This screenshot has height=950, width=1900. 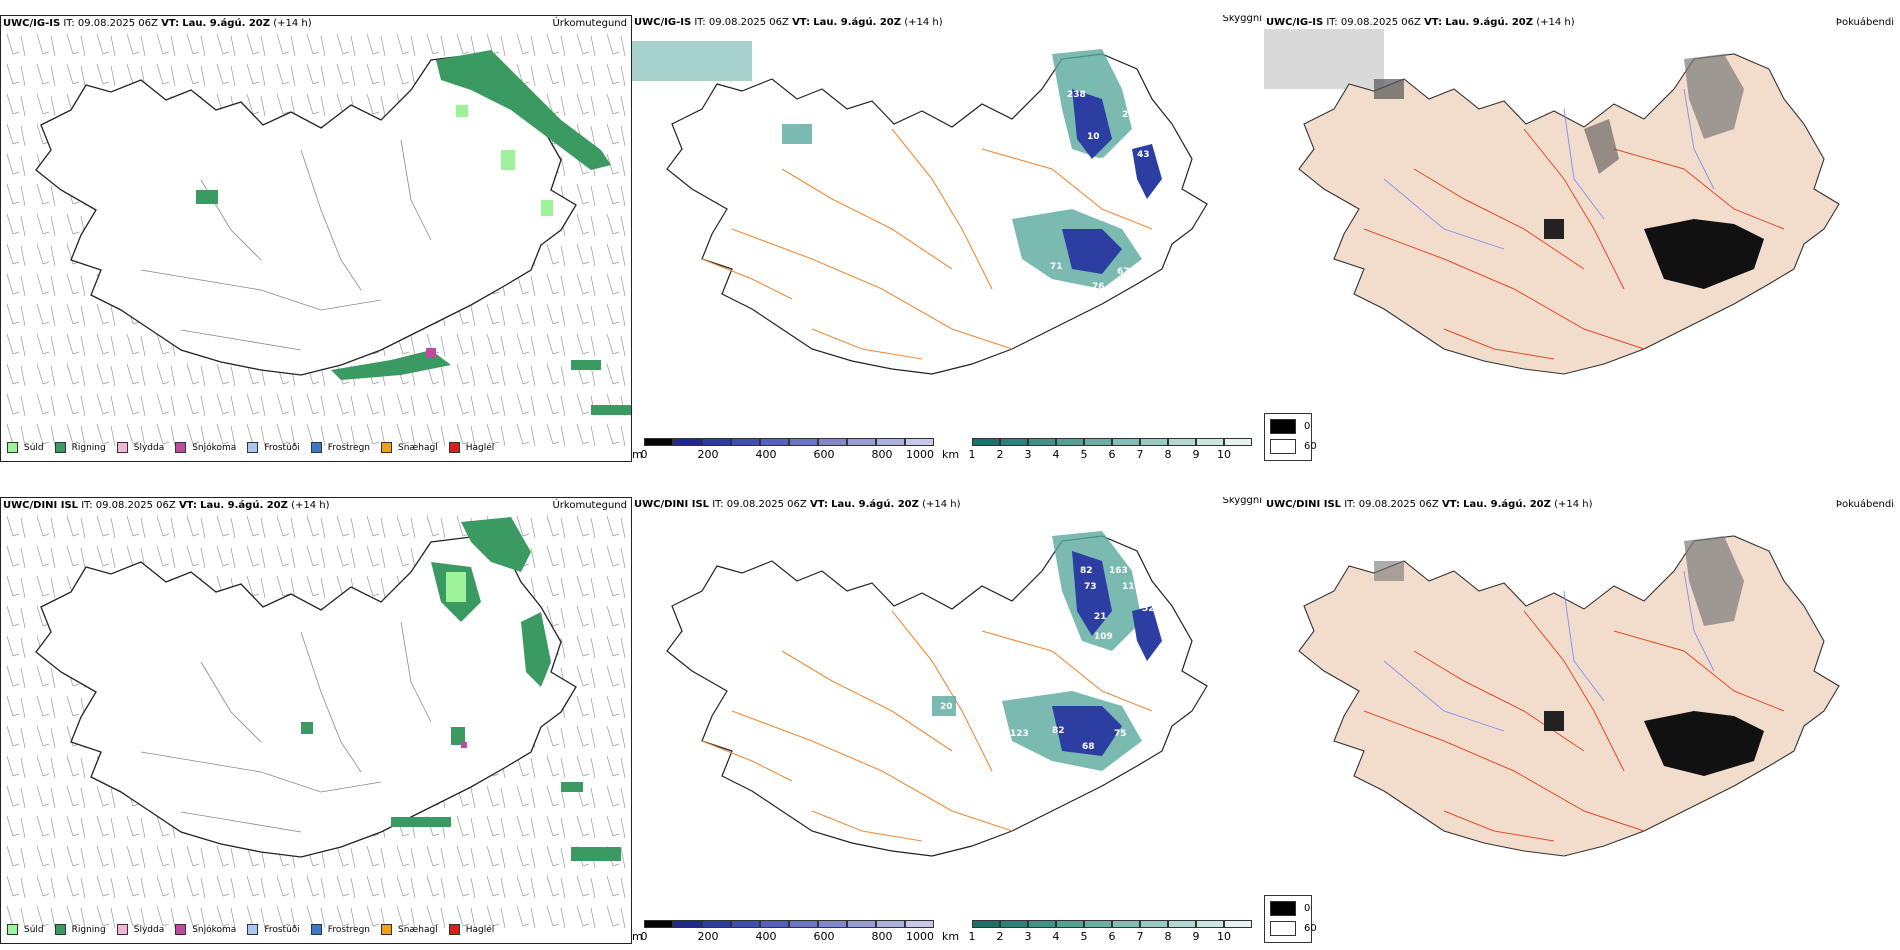 What do you see at coordinates (80, 447) in the screenshot?
I see `legend-item: Rigning` at bounding box center [80, 447].